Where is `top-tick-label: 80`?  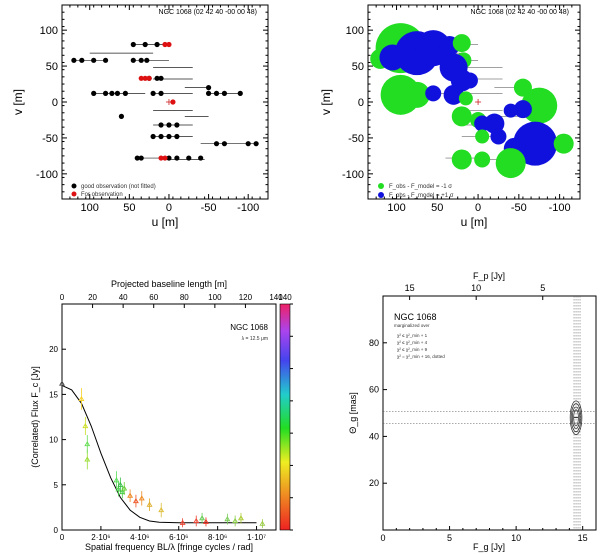
top-tick-label: 80 is located at coordinates (184, 297).